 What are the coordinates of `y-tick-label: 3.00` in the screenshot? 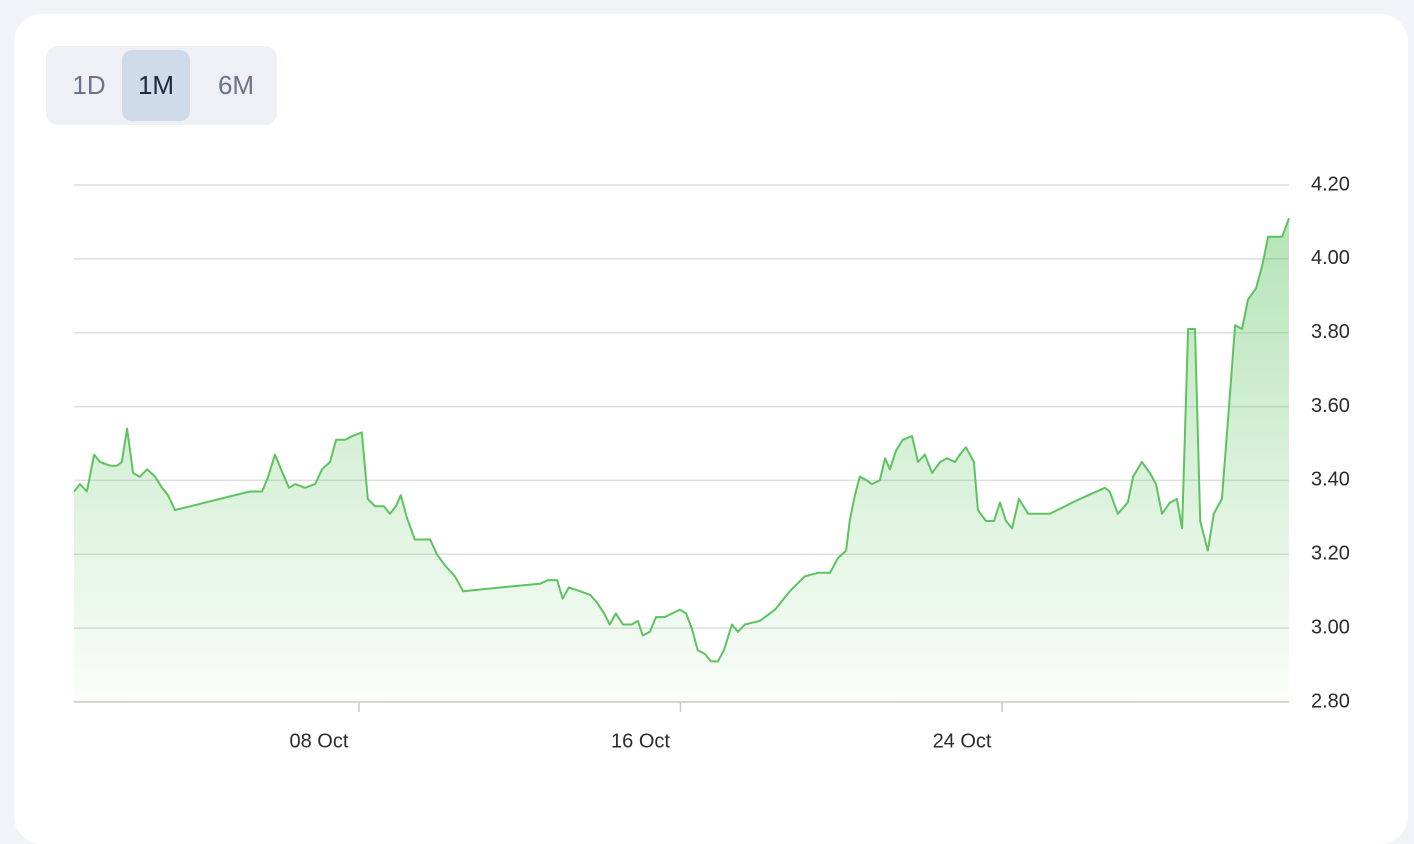 It's located at (1330, 627).